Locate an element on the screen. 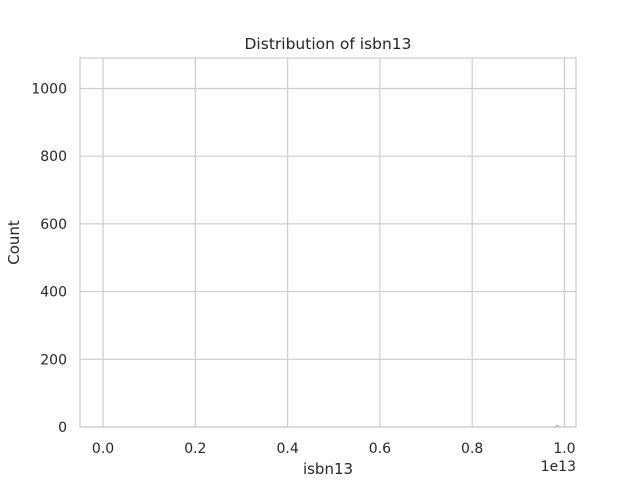 The image size is (640, 480). x-axis-label: isbn13 is located at coordinates (328, 469).